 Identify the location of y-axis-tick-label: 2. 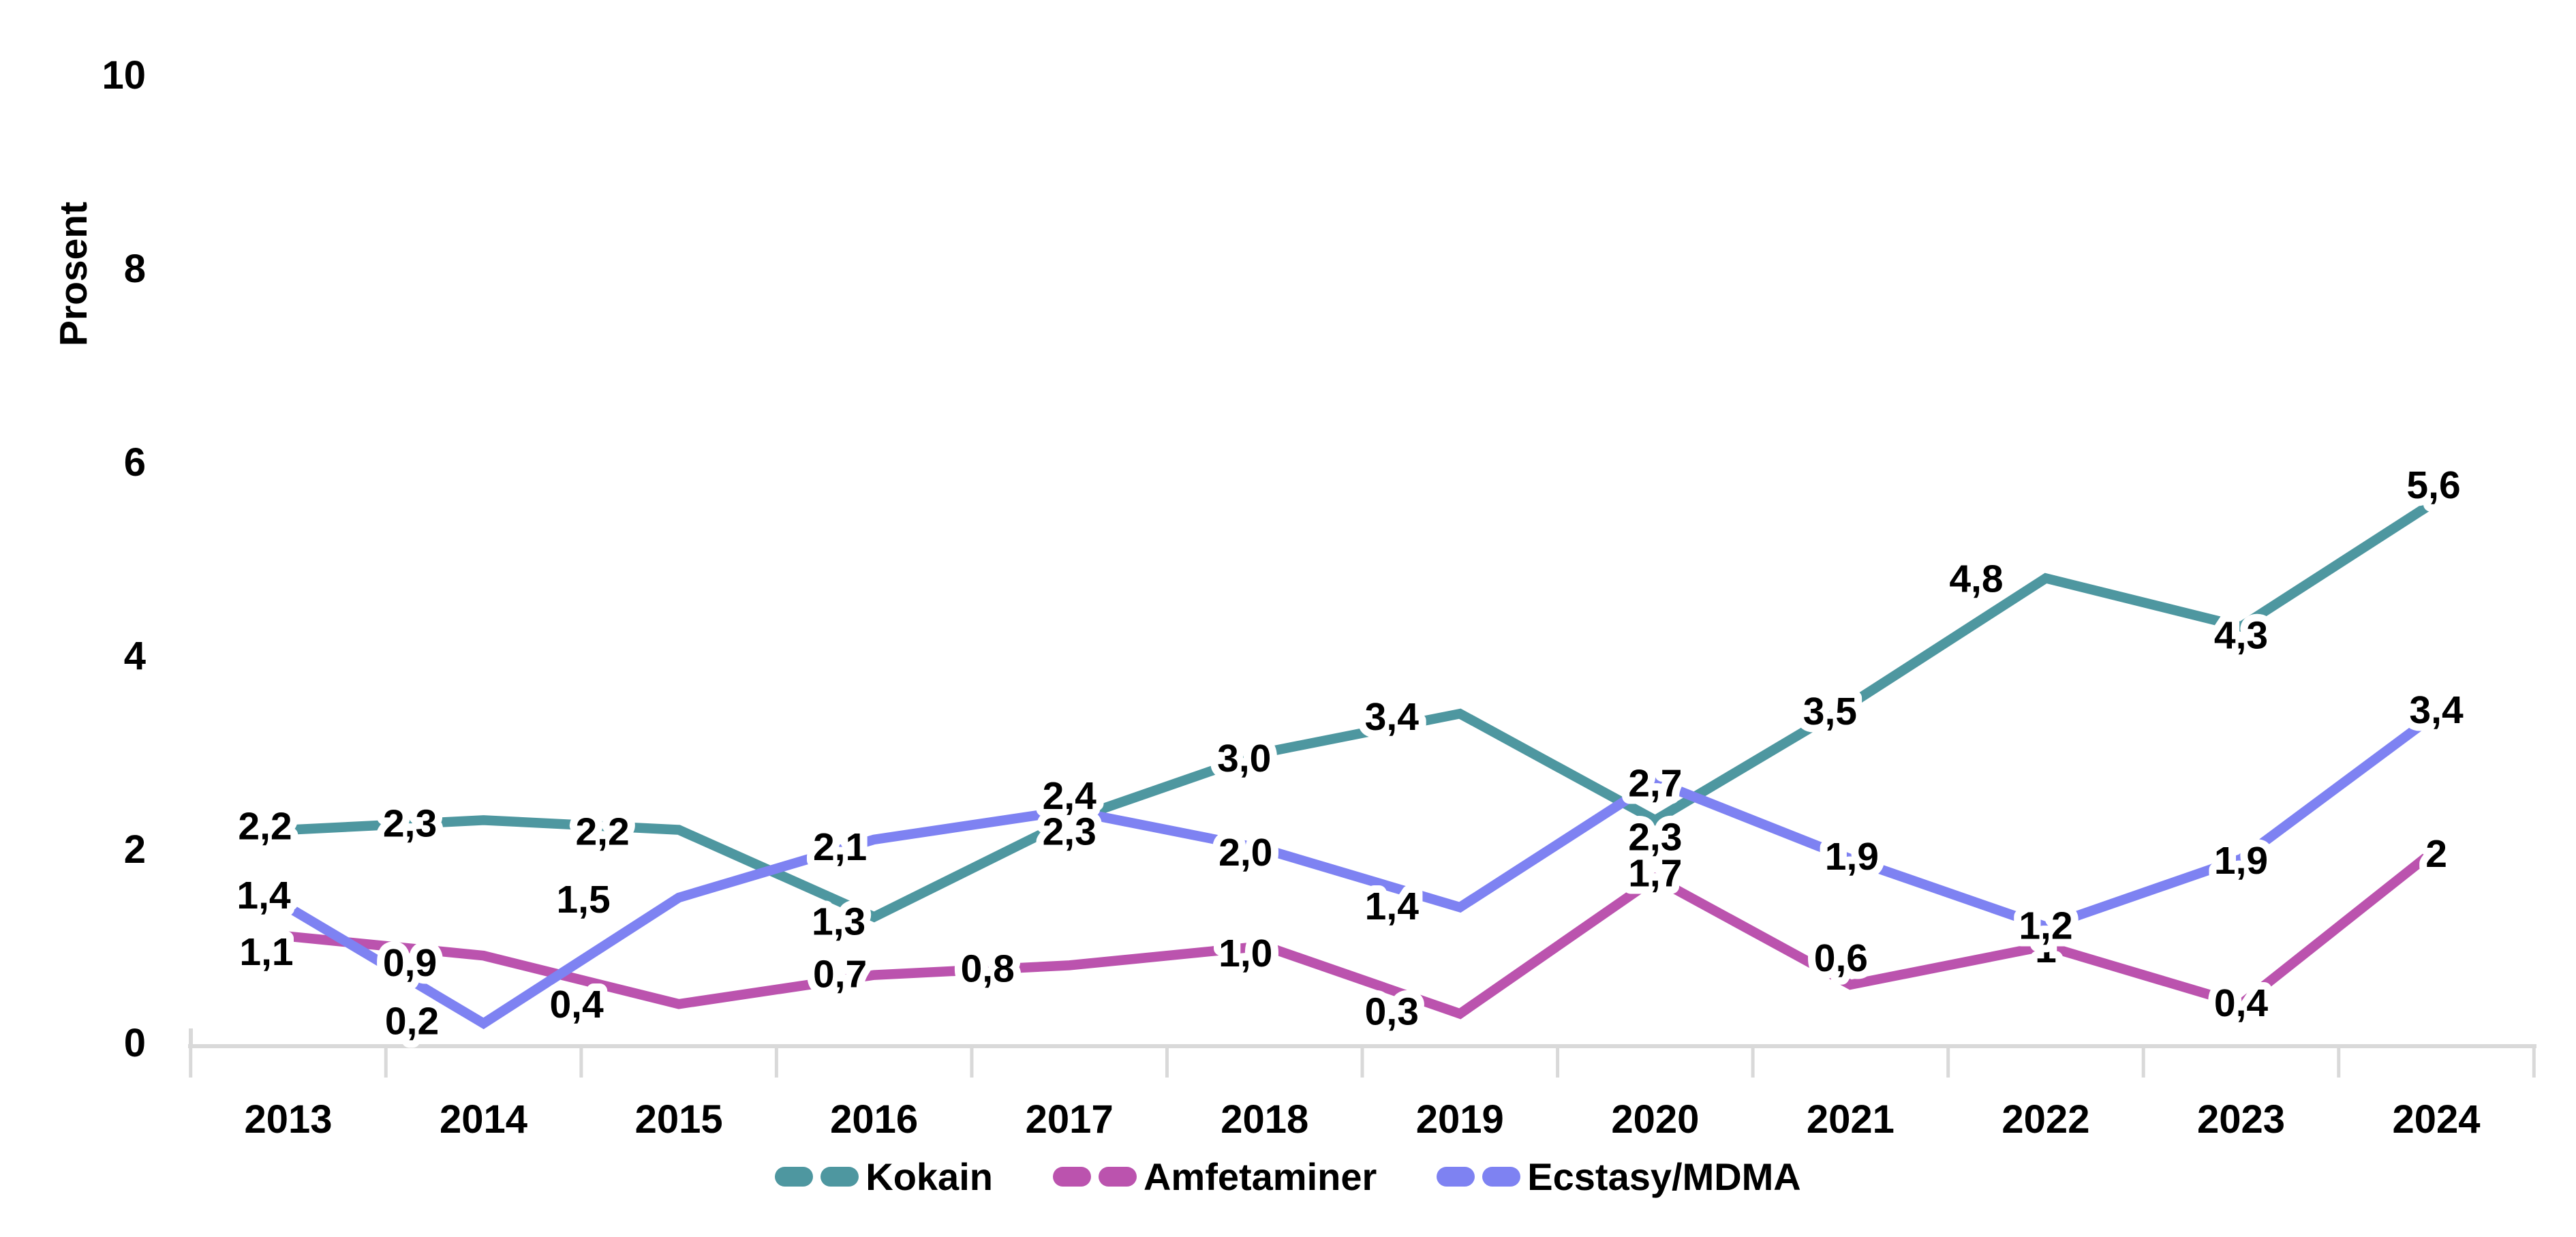
(135, 849).